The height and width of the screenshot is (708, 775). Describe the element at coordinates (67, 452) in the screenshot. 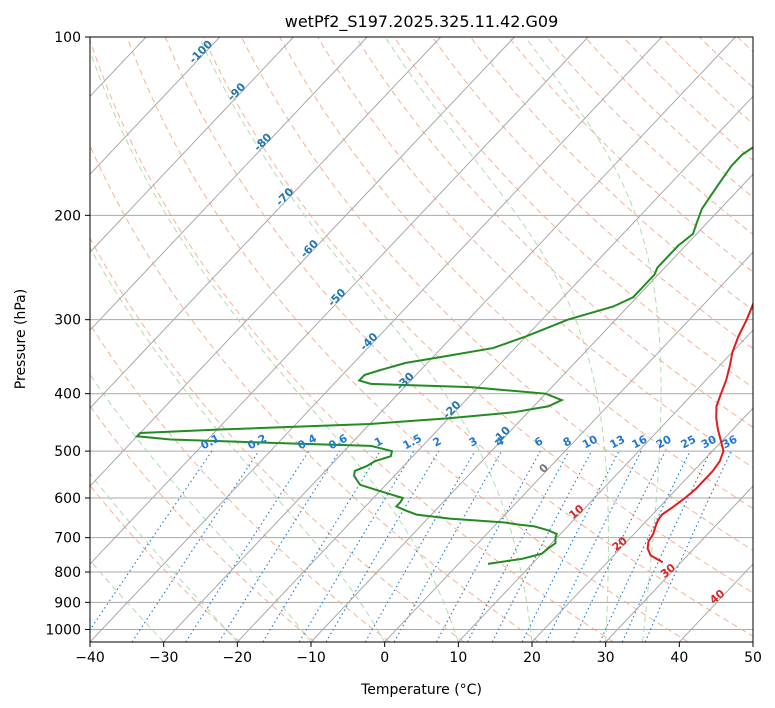

I see `y-tick-label: 500` at that location.